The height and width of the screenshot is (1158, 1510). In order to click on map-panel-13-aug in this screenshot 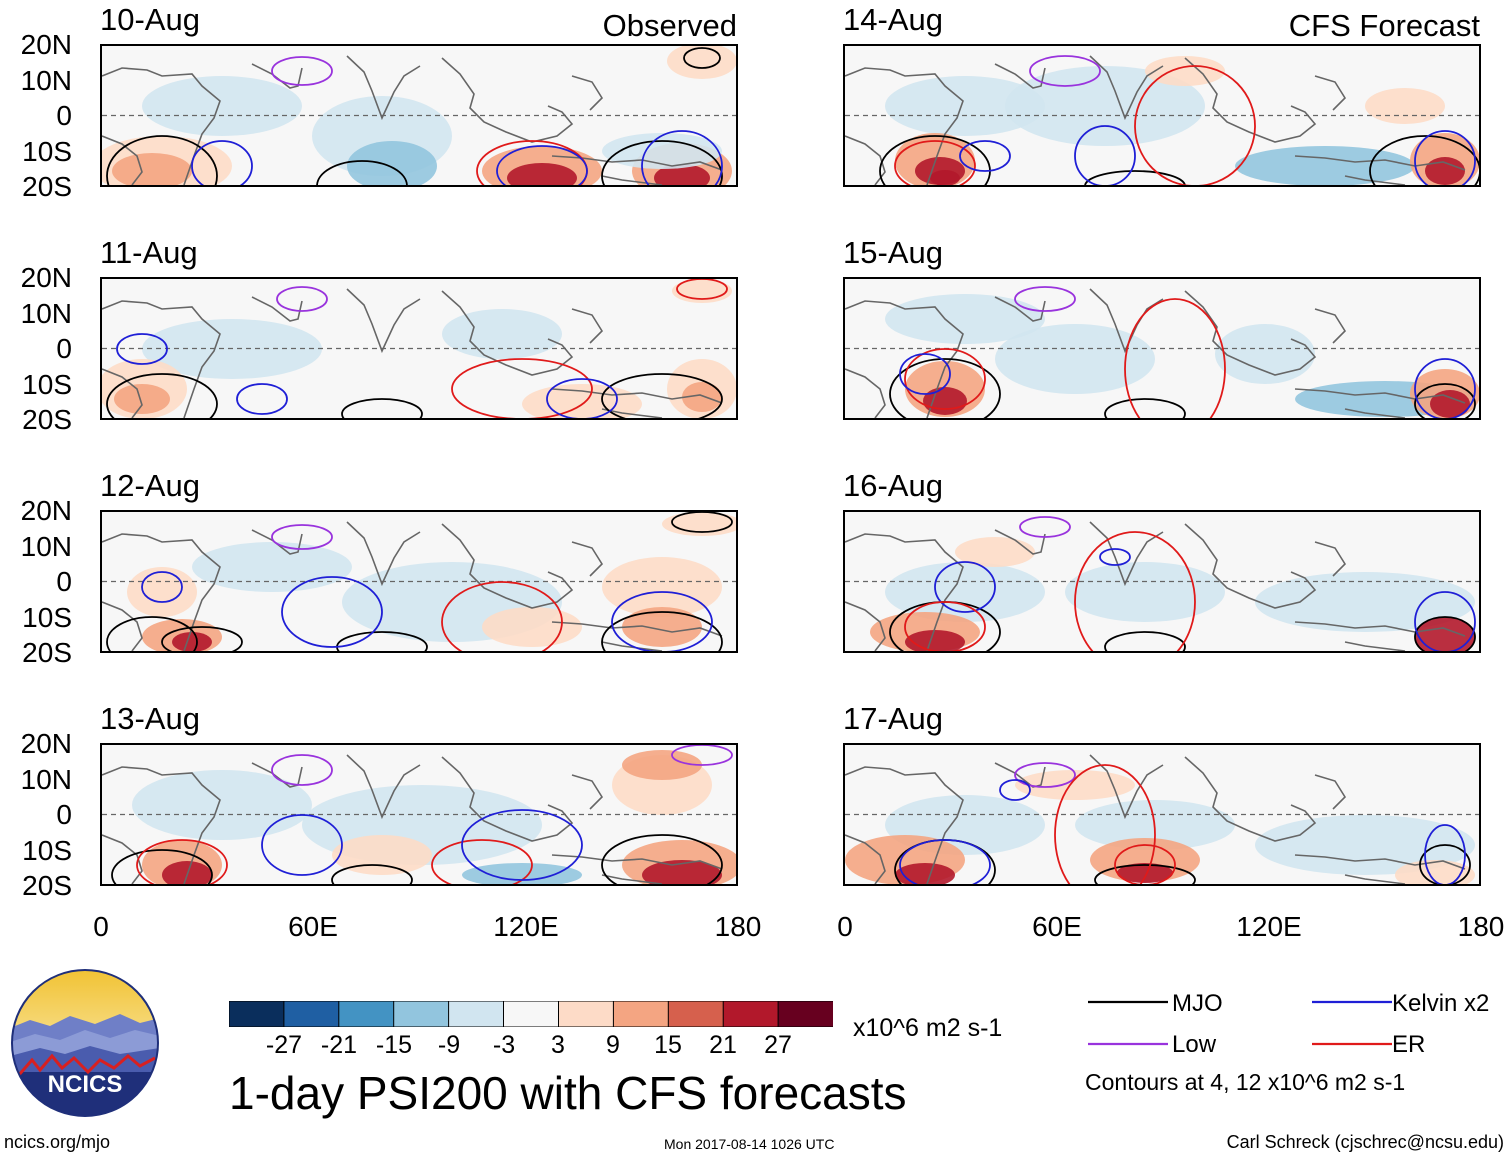, I will do `click(419, 814)`.